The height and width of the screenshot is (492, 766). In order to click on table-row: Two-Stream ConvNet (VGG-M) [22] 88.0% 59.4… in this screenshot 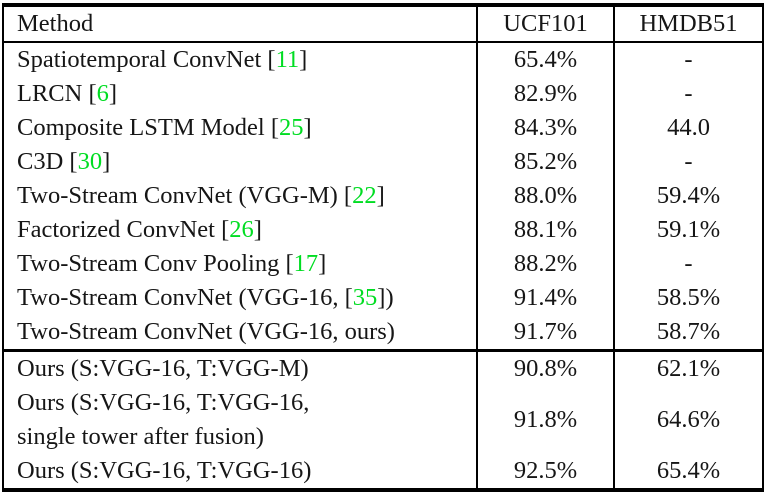, I will do `click(383, 196)`.